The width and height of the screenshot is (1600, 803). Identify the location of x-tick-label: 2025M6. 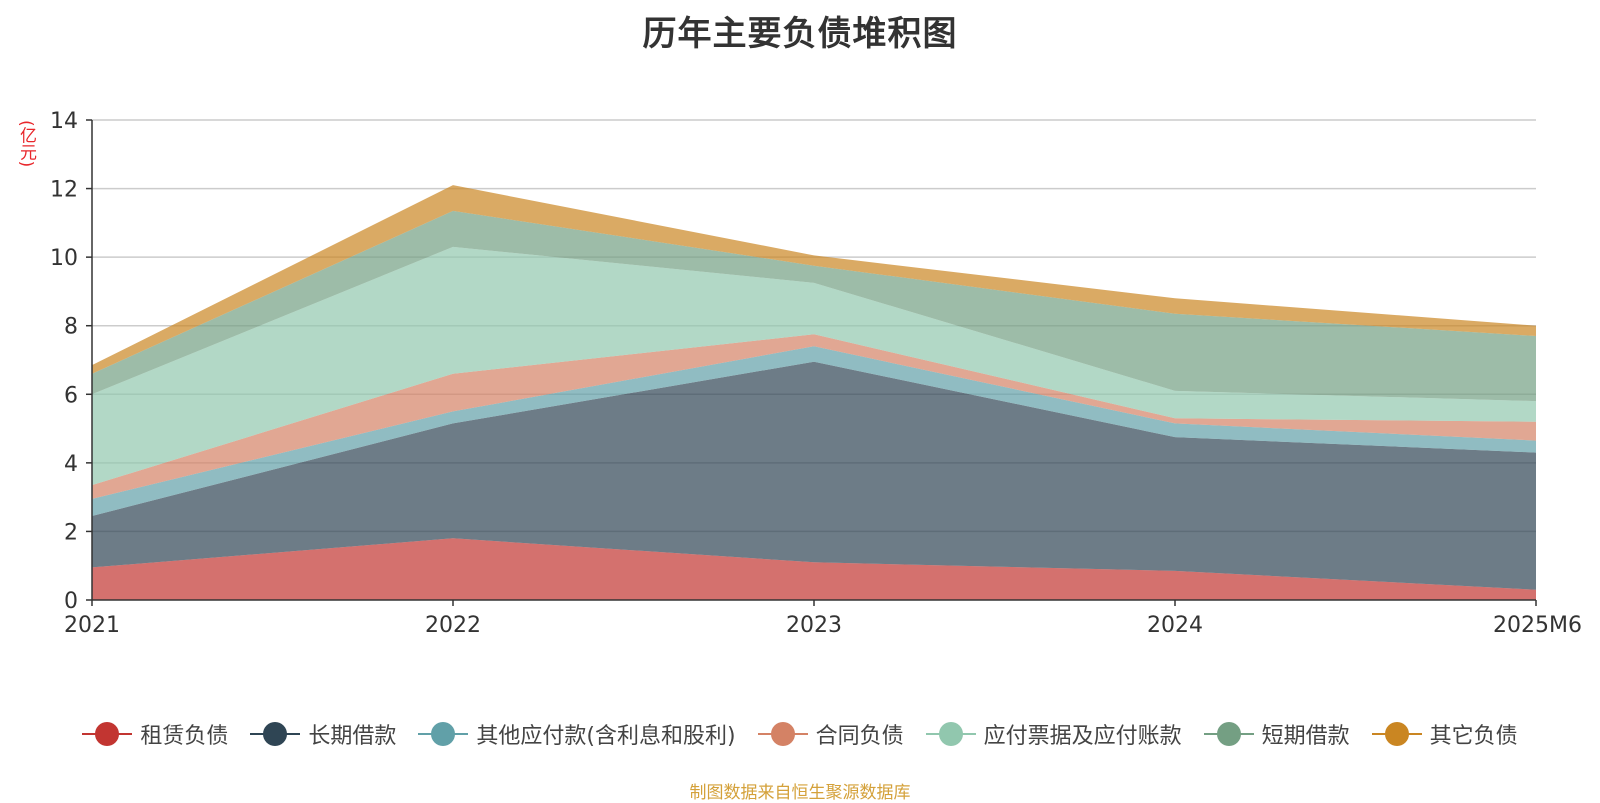
(1537, 625).